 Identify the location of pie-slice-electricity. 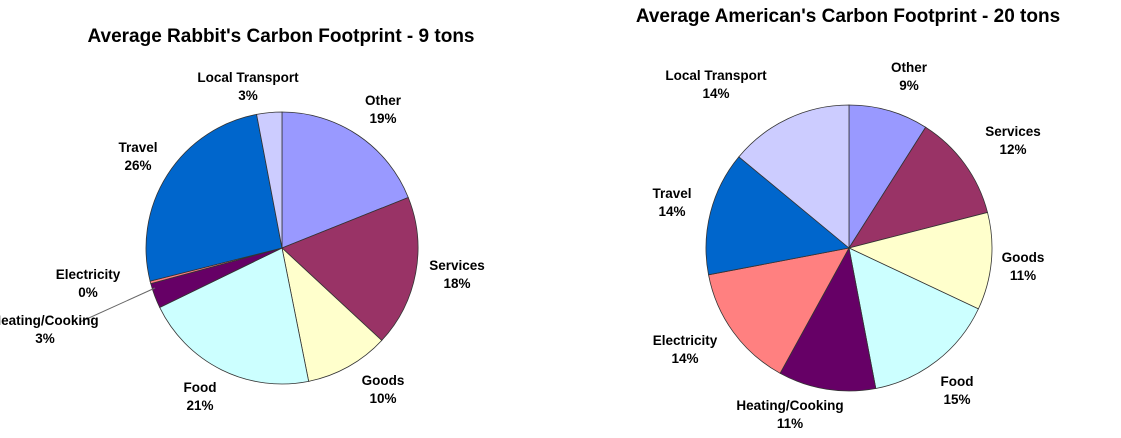
(779, 310).